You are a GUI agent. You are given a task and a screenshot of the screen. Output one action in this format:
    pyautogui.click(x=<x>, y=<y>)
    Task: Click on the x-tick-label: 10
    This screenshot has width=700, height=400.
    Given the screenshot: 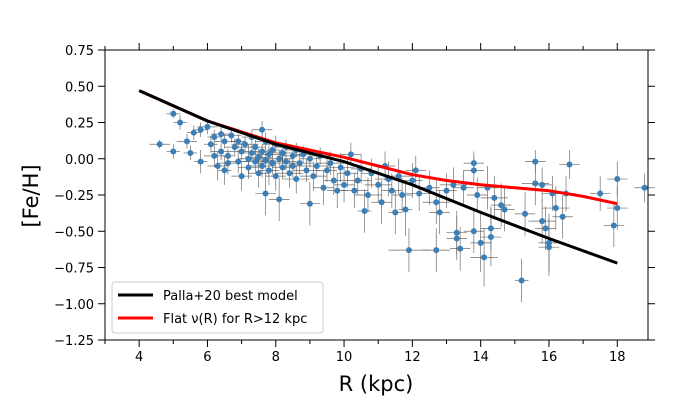 What is the action you would take?
    pyautogui.click(x=344, y=357)
    